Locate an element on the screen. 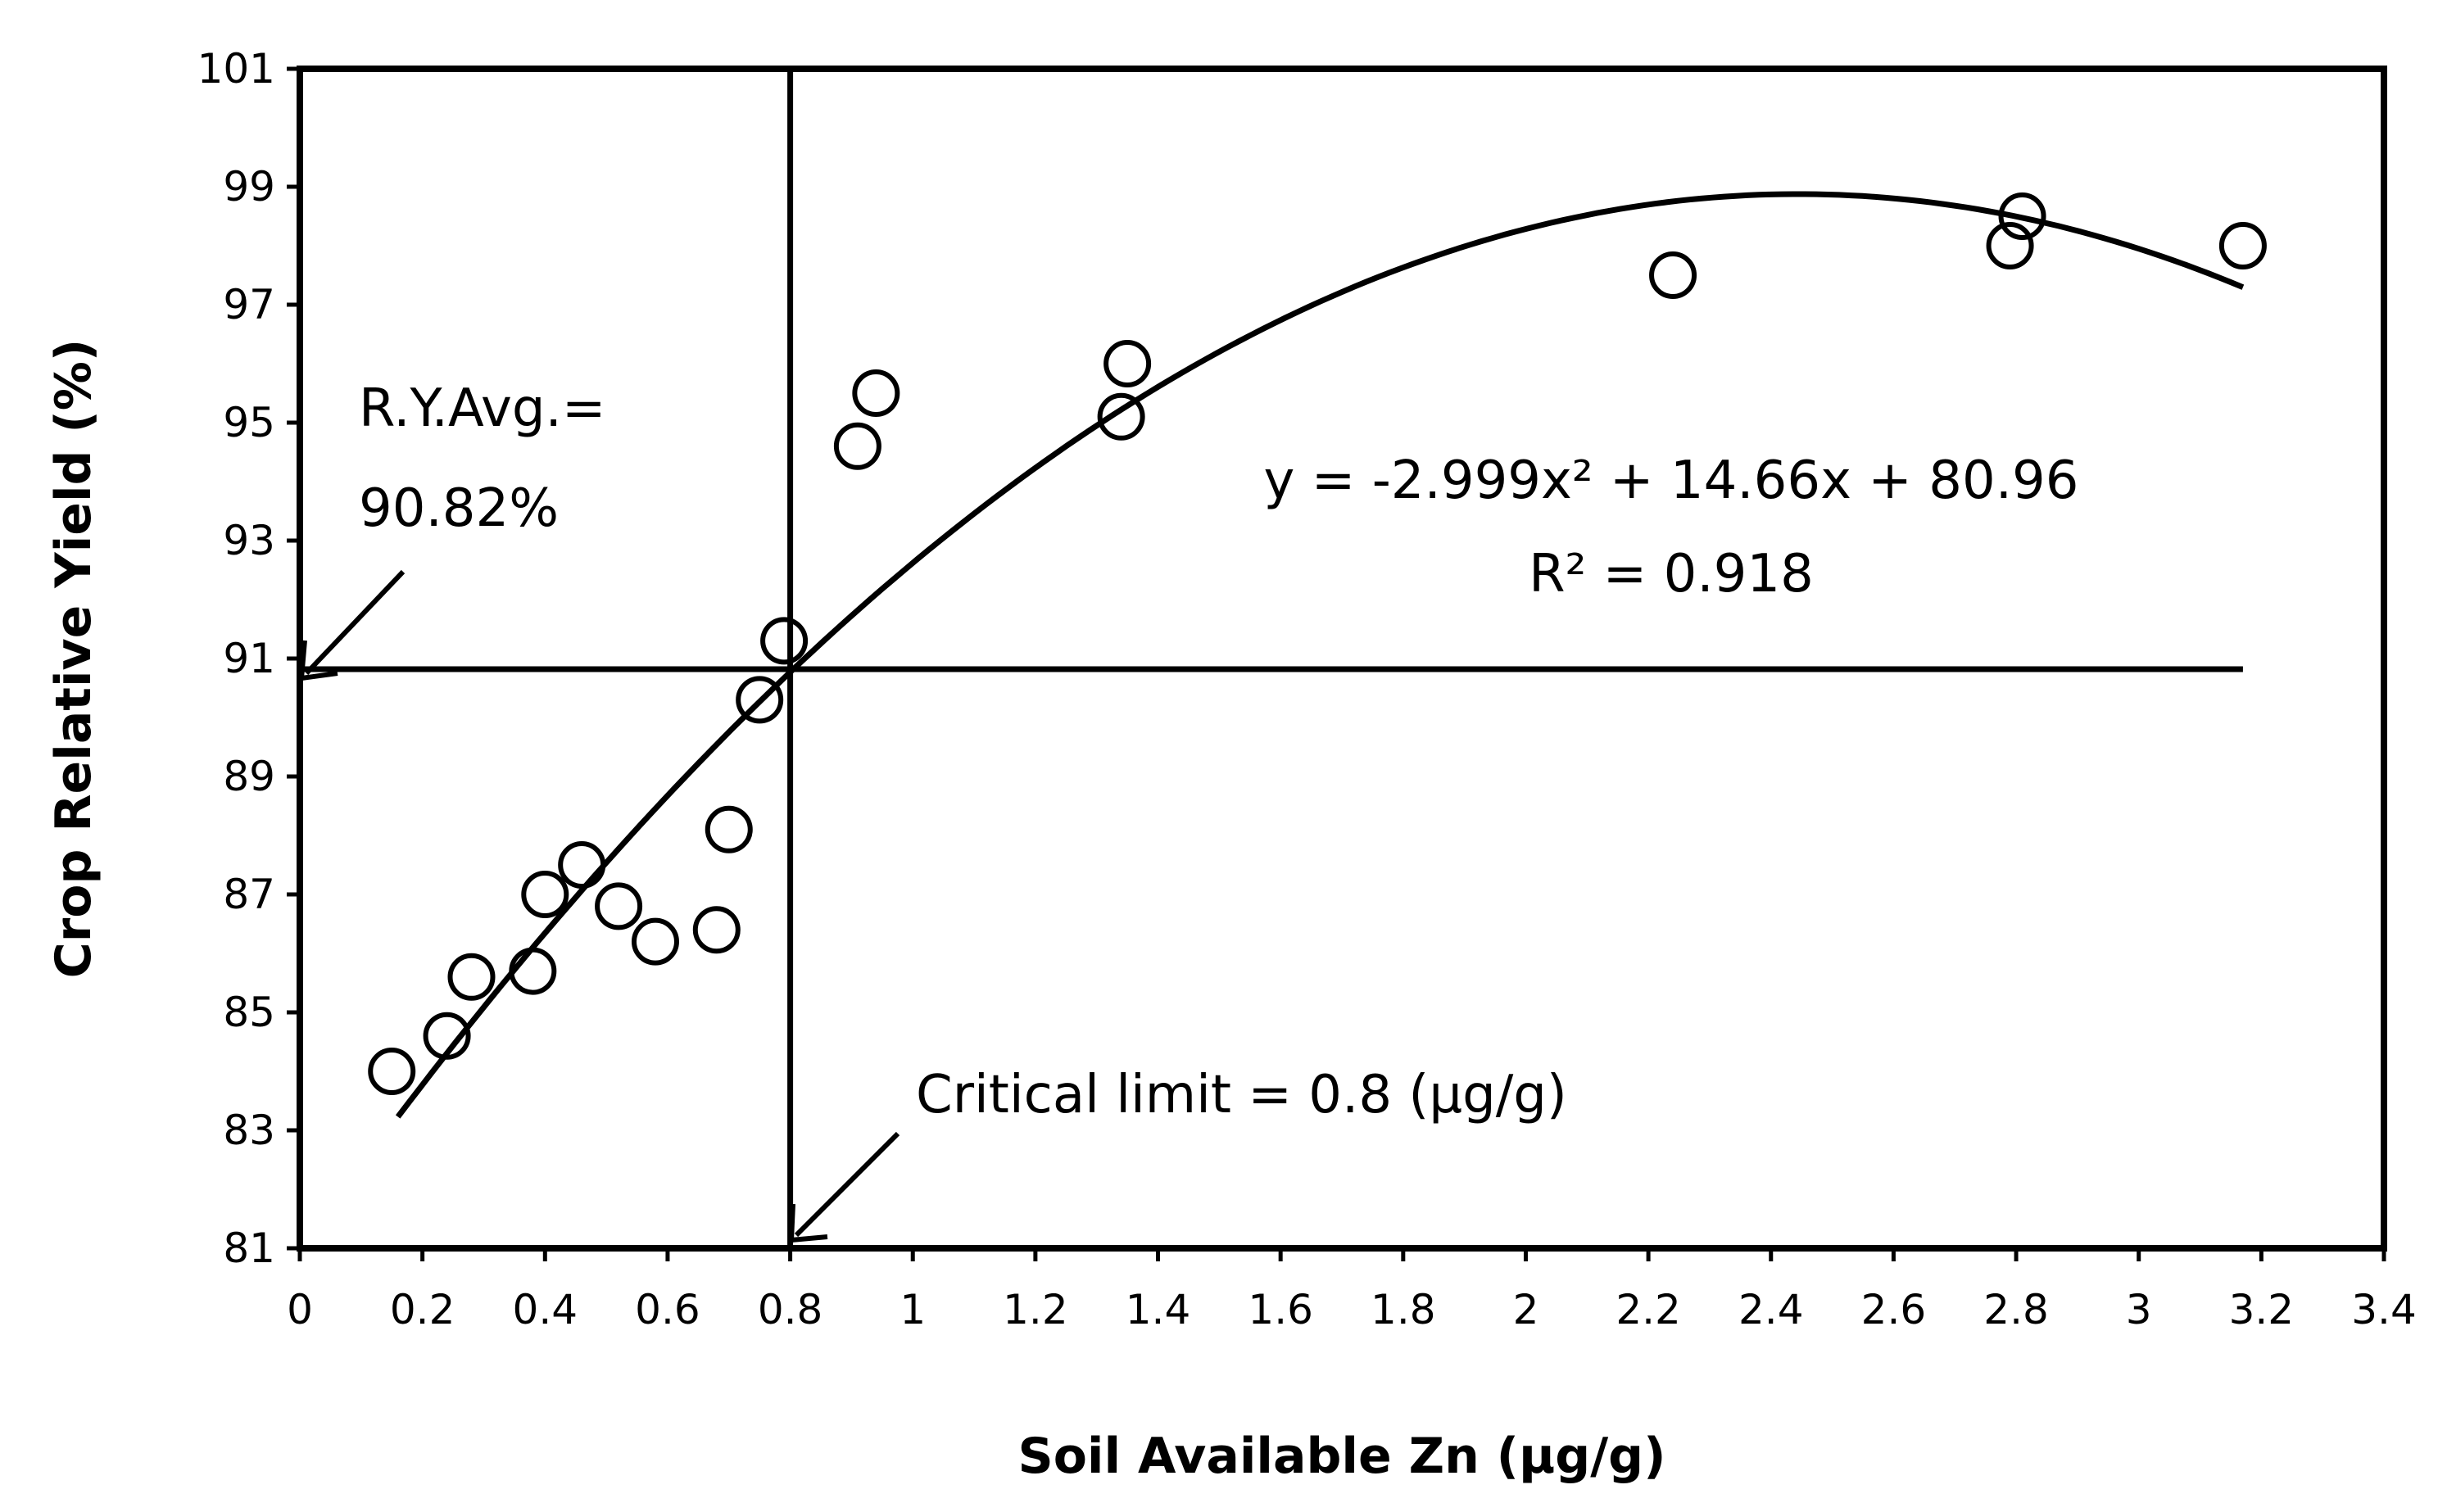  y-tick-label: 101 is located at coordinates (236, 69).